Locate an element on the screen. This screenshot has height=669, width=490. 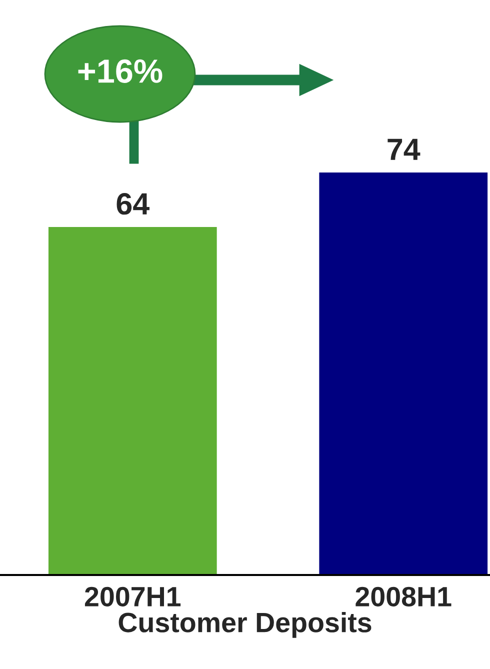
x-tick-label: 2007H1 is located at coordinates (132, 596).